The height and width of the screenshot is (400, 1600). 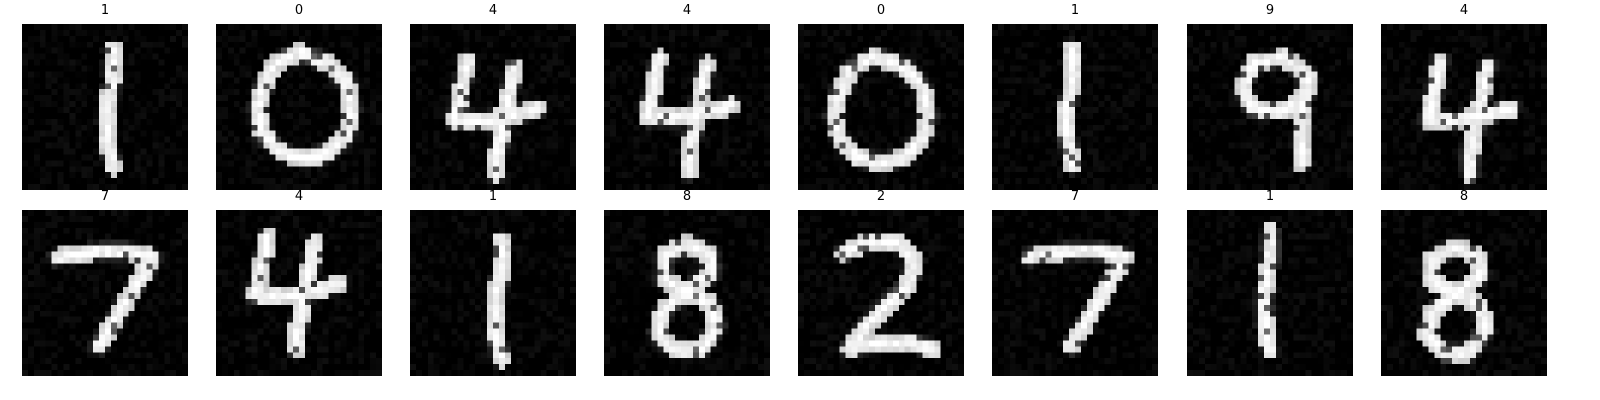 I want to click on digit-label: 2, so click(x=881, y=196).